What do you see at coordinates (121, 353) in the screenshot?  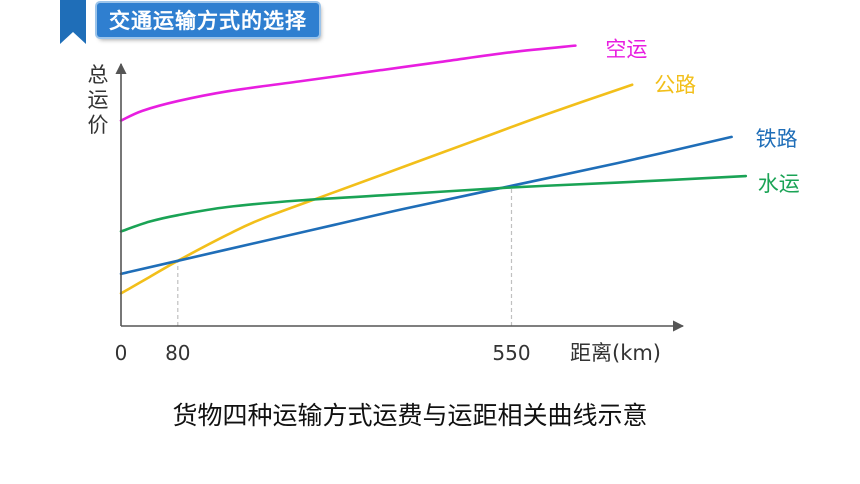 I see `x-tick-label-1: 0` at bounding box center [121, 353].